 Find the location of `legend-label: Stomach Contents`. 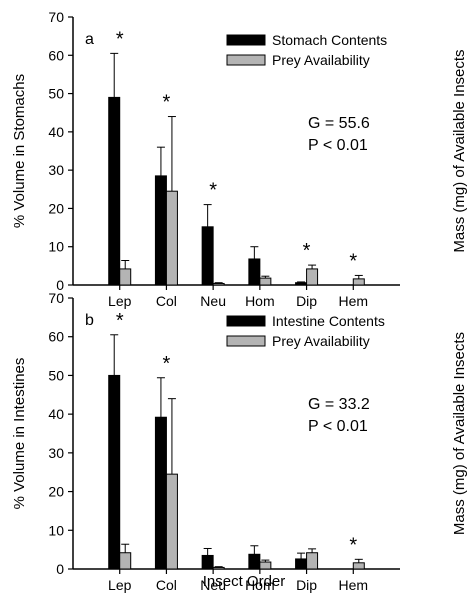

legend-label: Stomach Contents is located at coordinates (329, 40).